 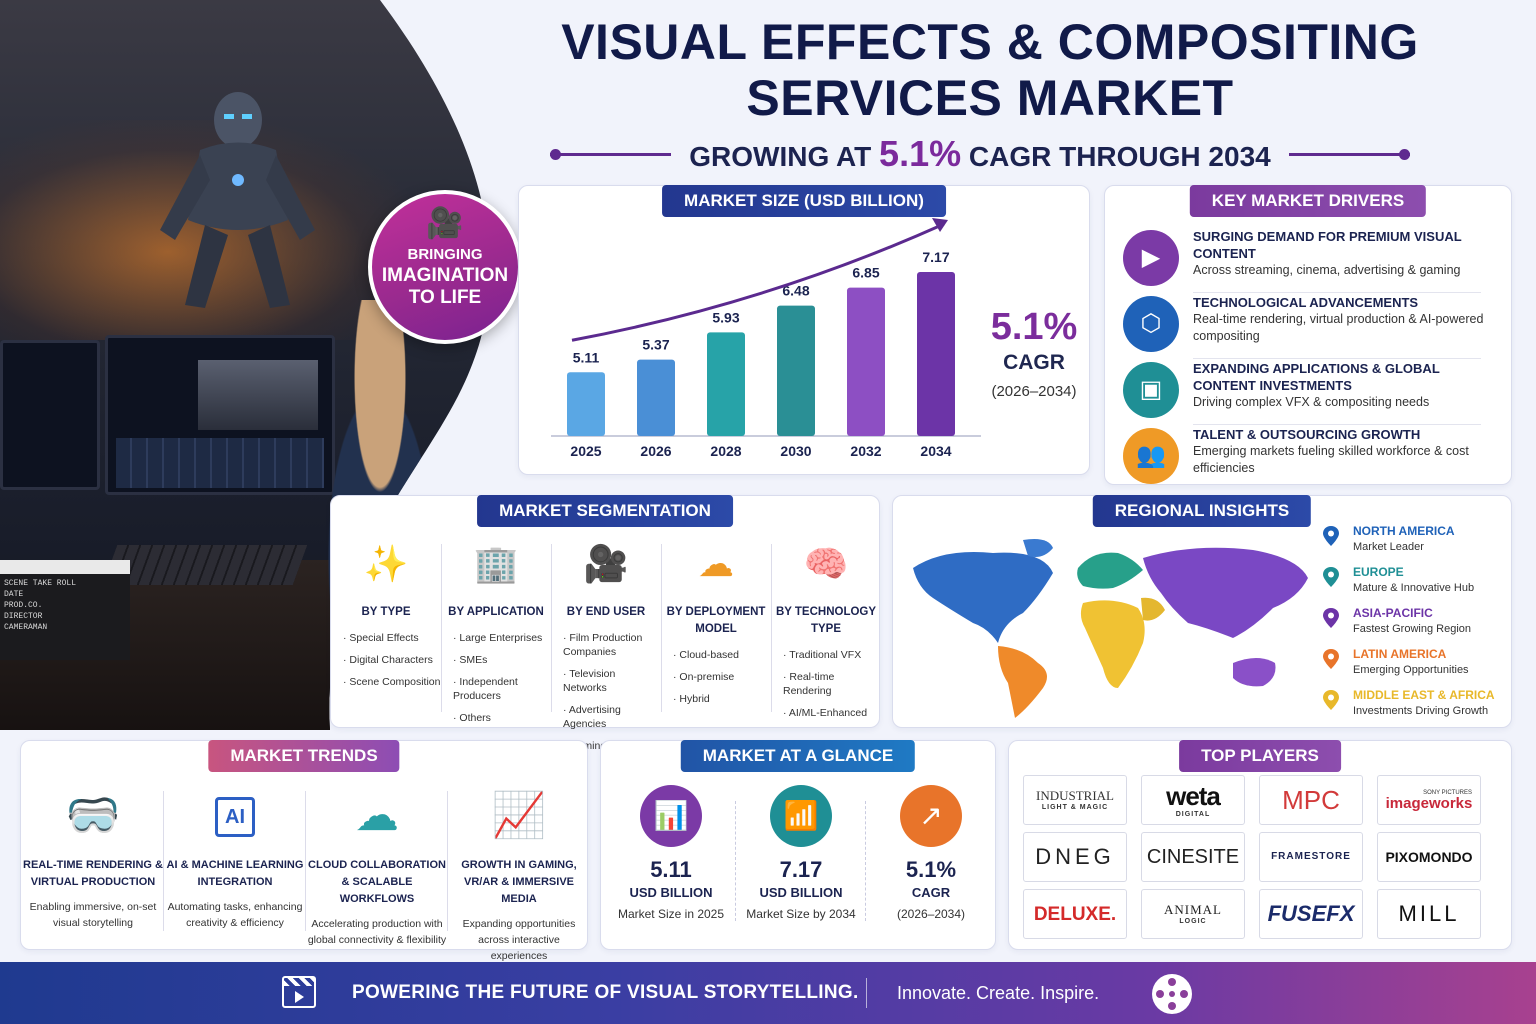 What do you see at coordinates (1311, 913) in the screenshot?
I see `player-logo-name: FUSEFX` at bounding box center [1311, 913].